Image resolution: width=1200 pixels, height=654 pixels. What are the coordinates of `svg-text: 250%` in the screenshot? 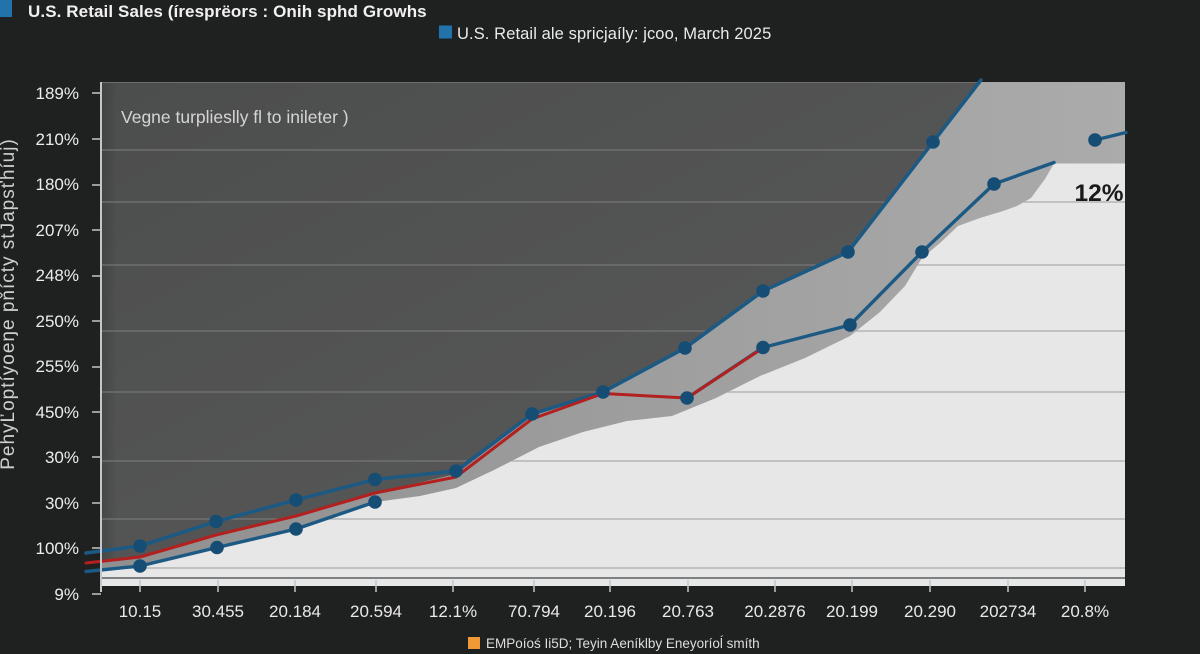 It's located at (57, 321).